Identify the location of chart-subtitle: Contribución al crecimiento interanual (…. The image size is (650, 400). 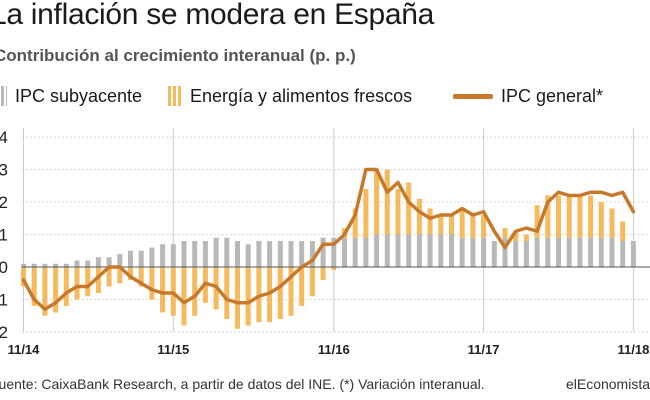
(178, 55).